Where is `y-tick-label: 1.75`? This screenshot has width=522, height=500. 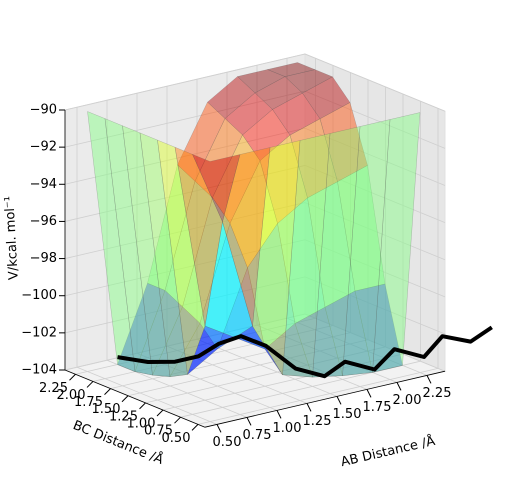 y-tick-label: 1.75 is located at coordinates (88, 402).